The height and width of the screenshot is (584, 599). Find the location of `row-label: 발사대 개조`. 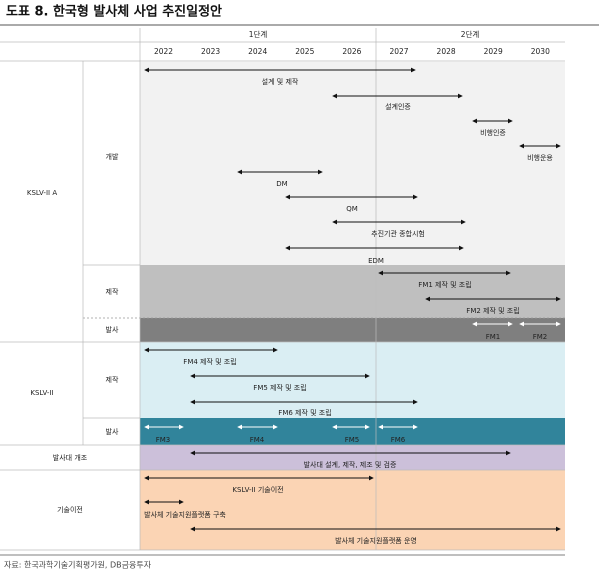

row-label: 발사대 개조 is located at coordinates (70, 457).